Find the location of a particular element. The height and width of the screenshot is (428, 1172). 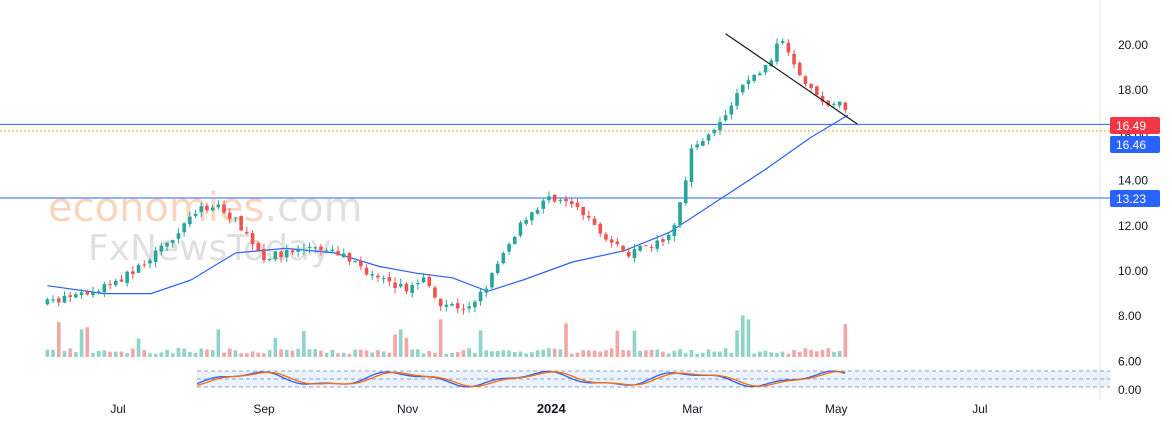

watermark: economies.com FxNewsToday is located at coordinates (205, 227).